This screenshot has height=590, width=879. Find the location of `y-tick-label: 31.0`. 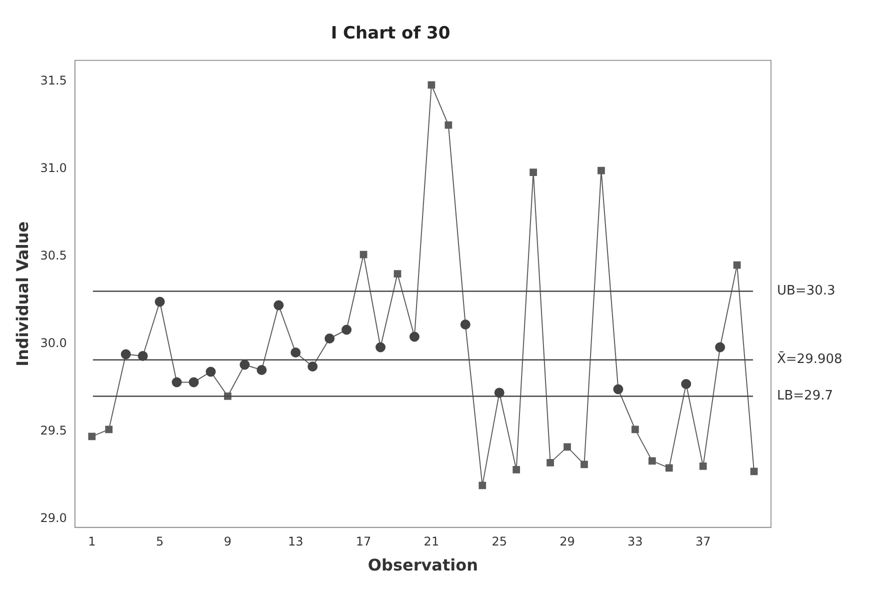

y-tick-label: 31.0 is located at coordinates (53, 167).